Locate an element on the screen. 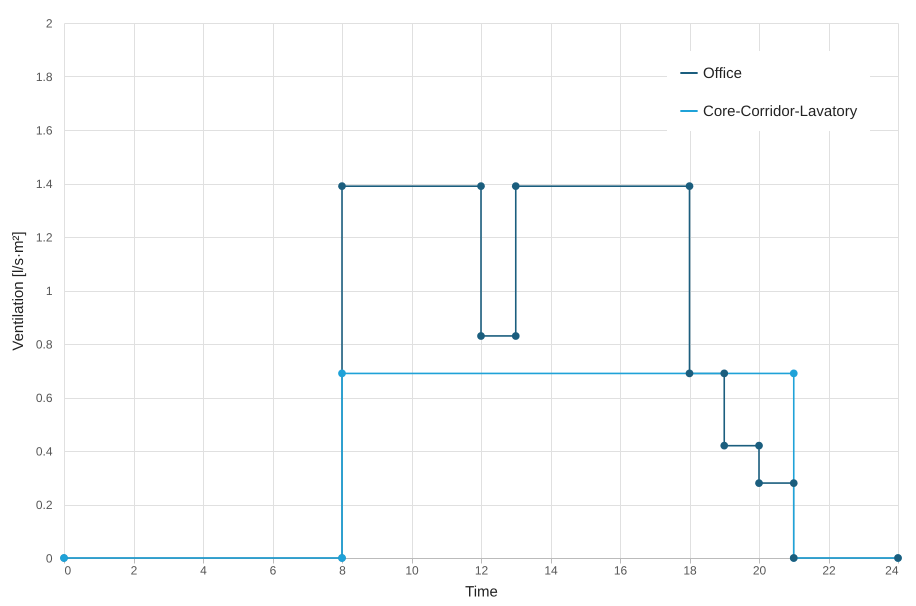 The height and width of the screenshot is (606, 916). x-tick-label: 18 is located at coordinates (690, 571).